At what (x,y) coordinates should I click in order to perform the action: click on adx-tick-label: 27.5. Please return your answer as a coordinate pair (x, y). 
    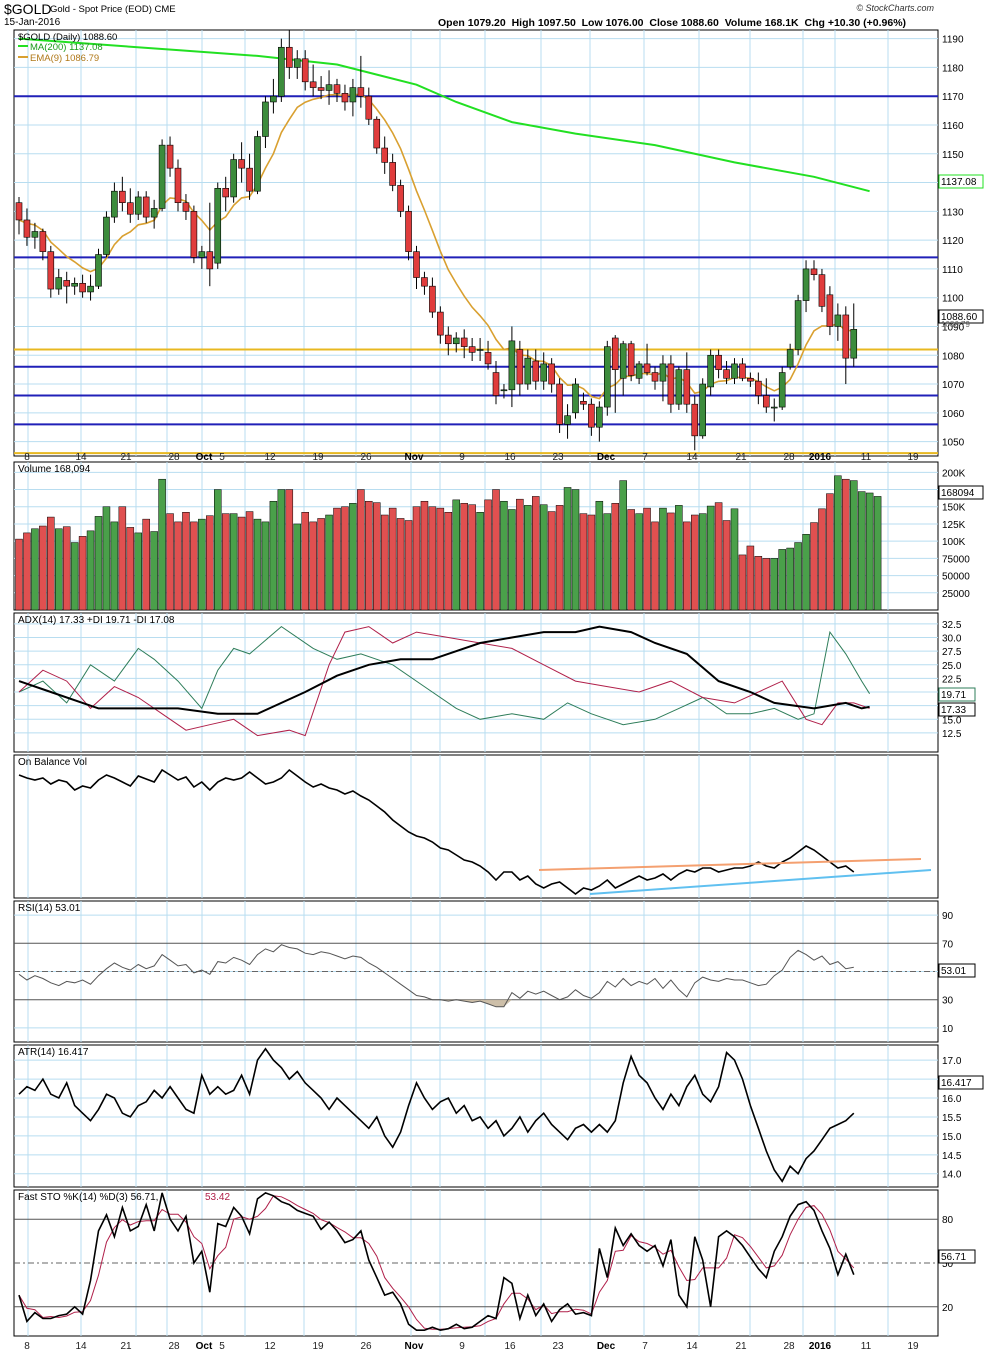
    Looking at the image, I should click on (952, 652).